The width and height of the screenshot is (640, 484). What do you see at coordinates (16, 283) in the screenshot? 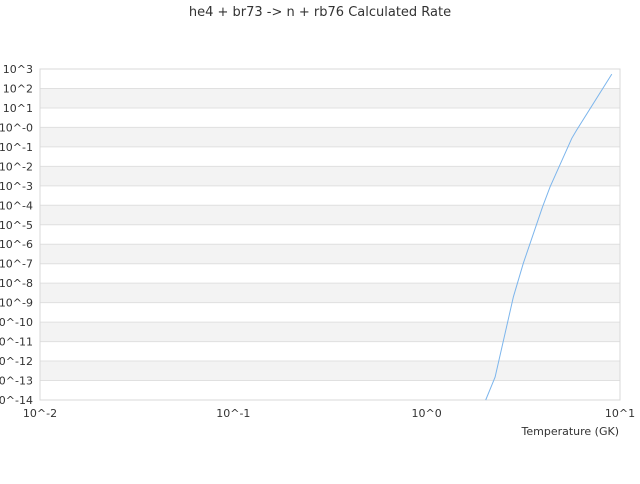
I see `y-tick-label: 10^-8` at bounding box center [16, 283].